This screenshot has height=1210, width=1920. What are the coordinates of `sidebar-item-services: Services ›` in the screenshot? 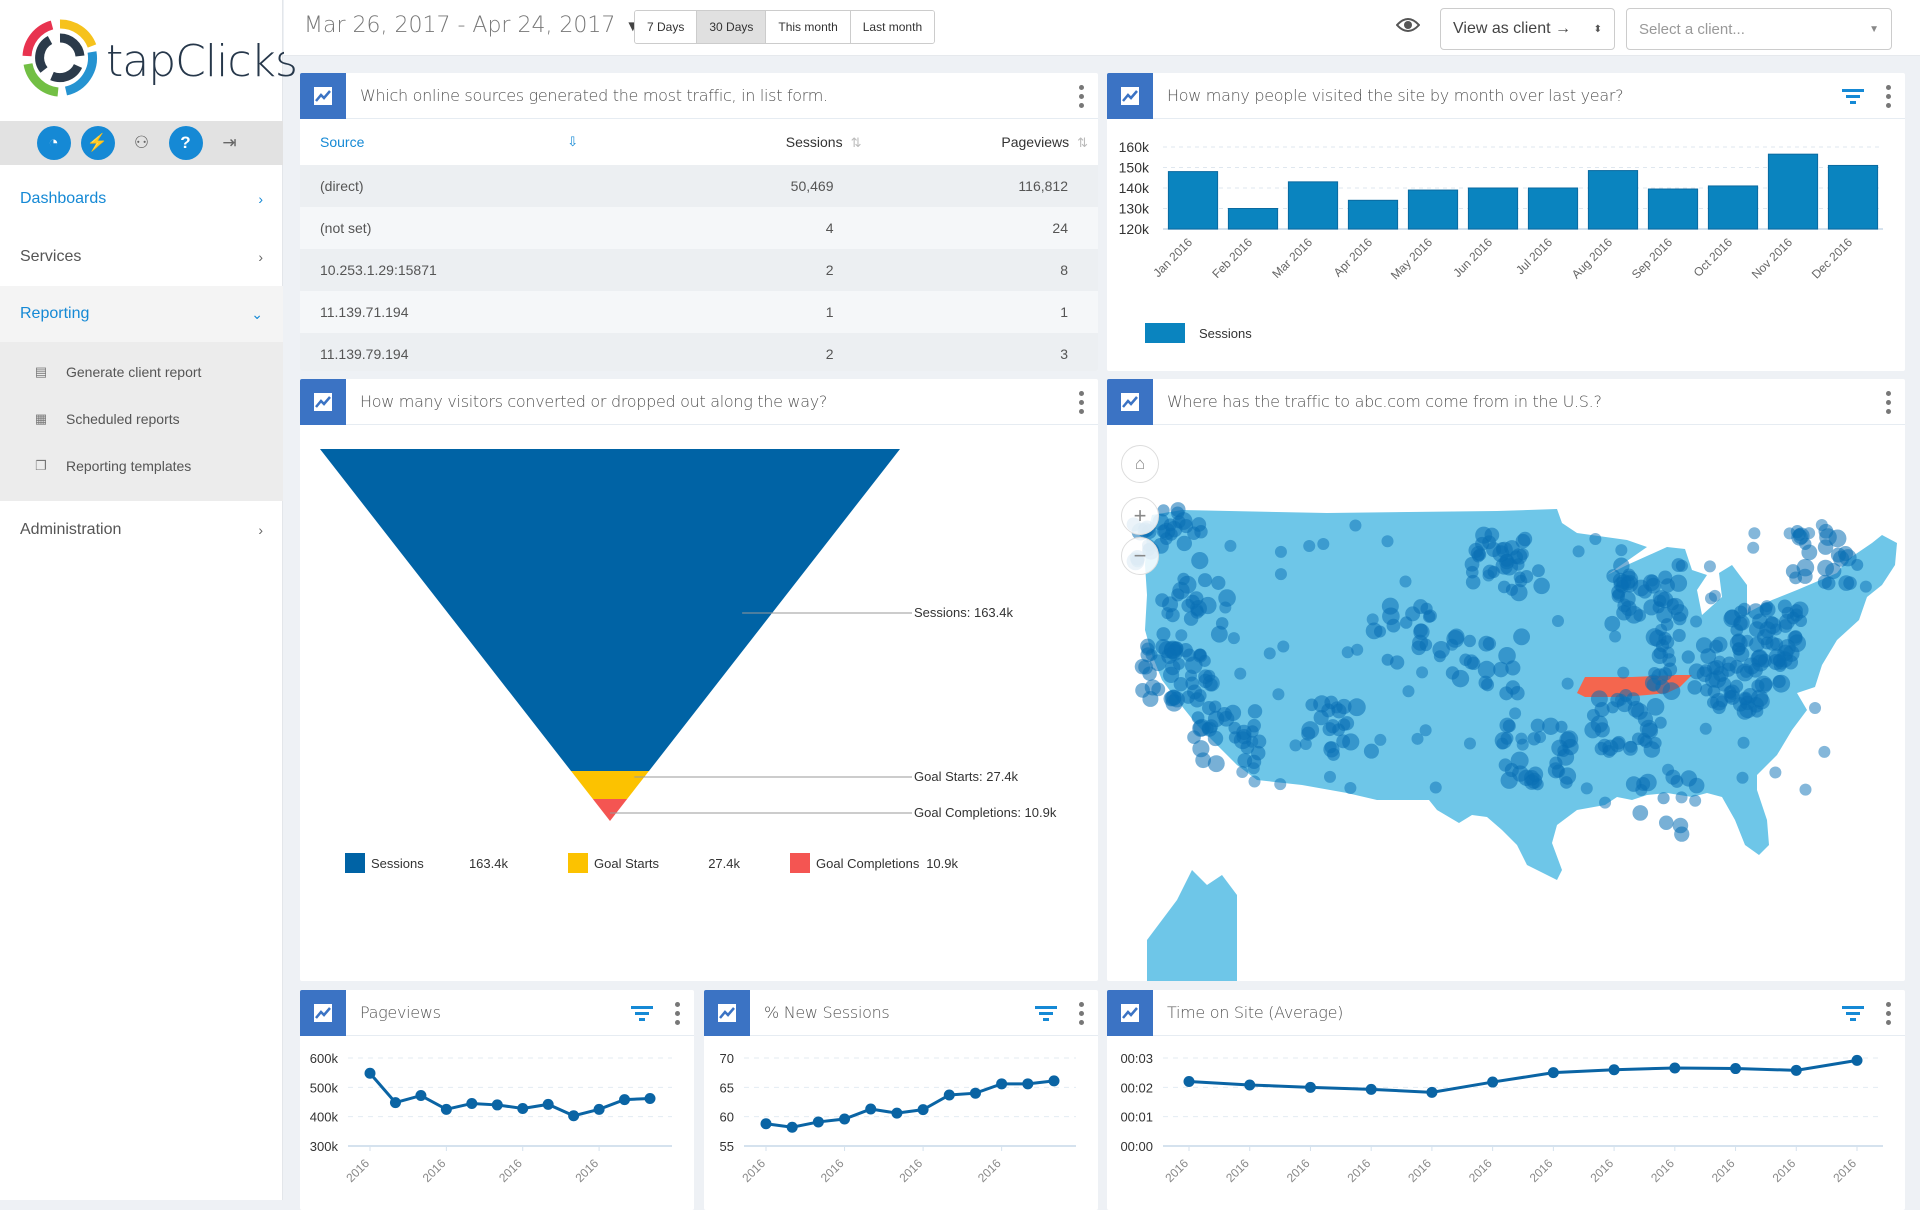 It's located at (141, 257).